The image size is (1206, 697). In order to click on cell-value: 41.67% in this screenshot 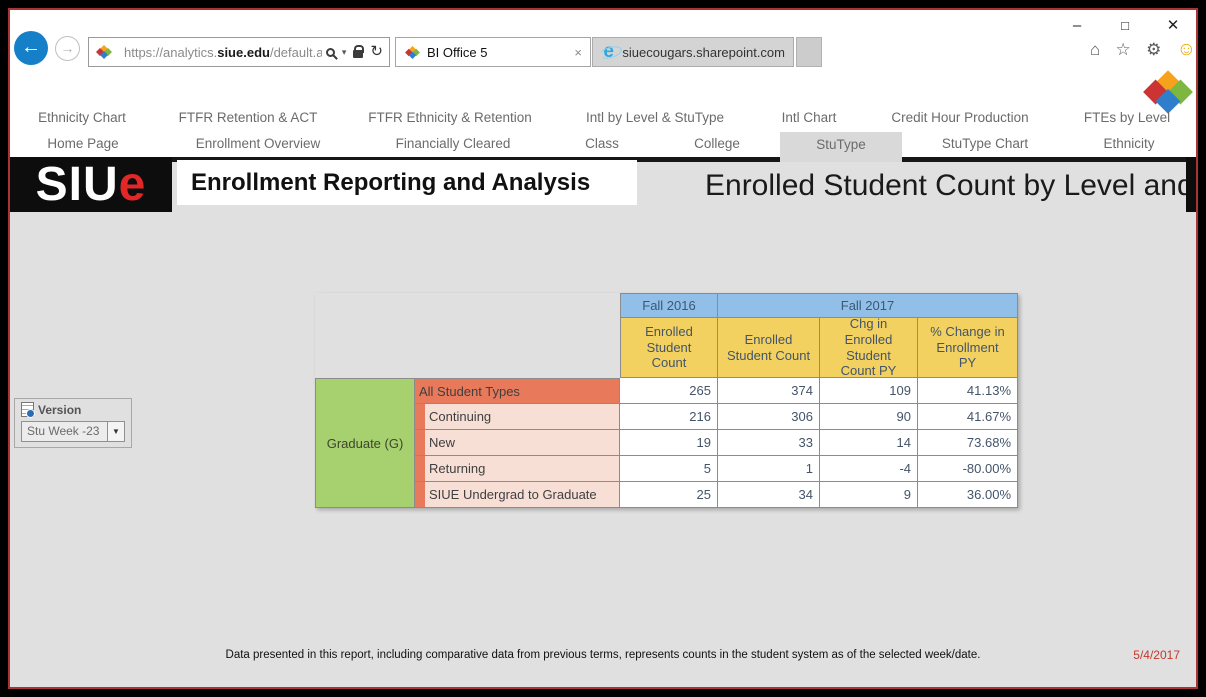, I will do `click(968, 417)`.